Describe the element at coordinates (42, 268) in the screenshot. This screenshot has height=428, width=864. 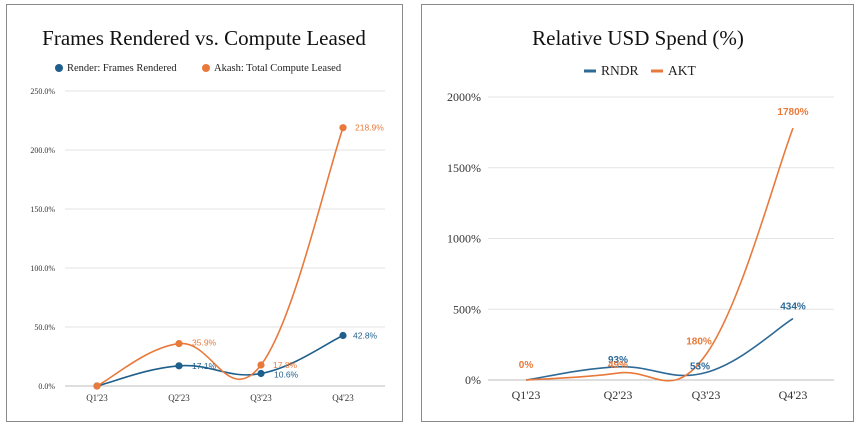
I see `y-tick-label: 100.0%` at that location.